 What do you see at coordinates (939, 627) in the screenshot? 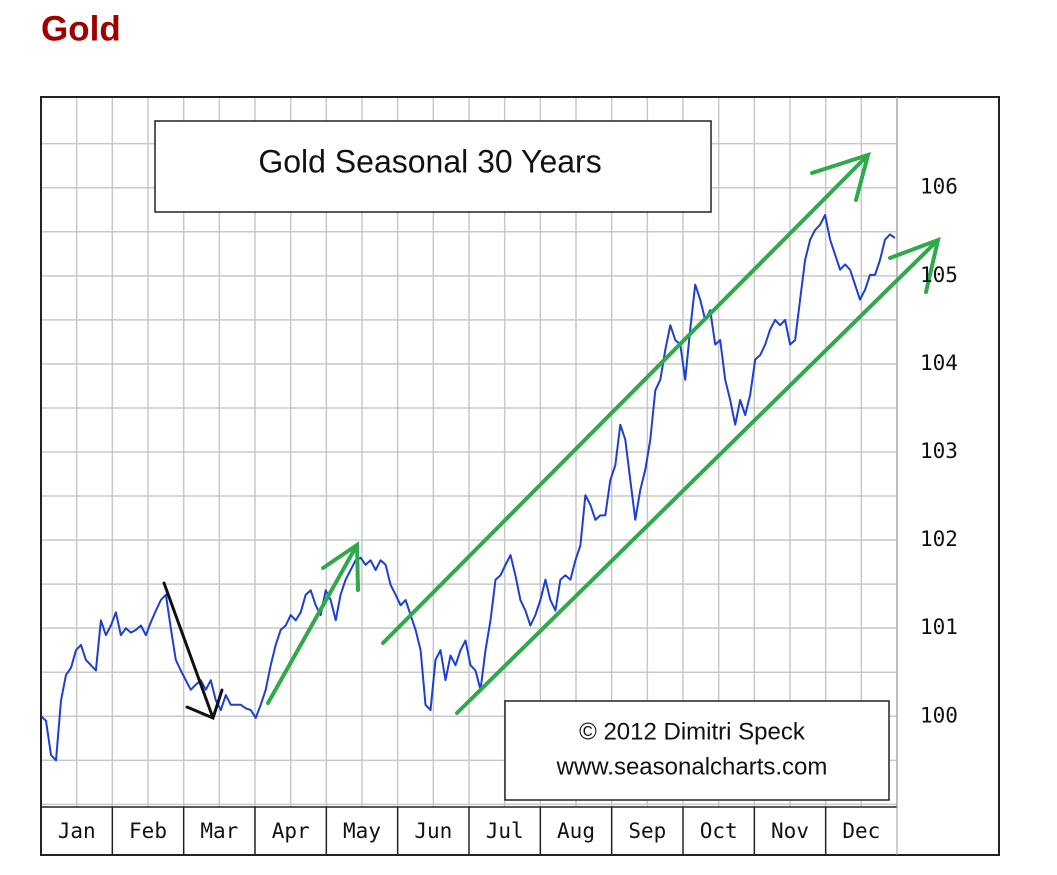
I see `y-tick-label: 101` at bounding box center [939, 627].